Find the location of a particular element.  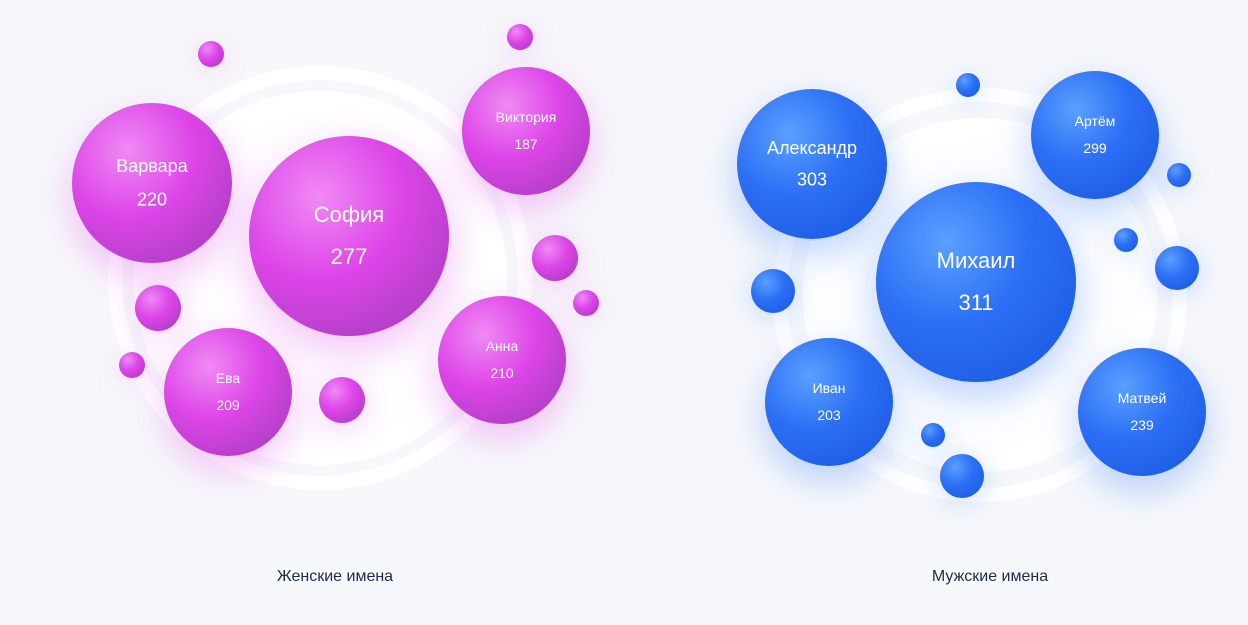

female-bubble-label: София is located at coordinates (349, 214).